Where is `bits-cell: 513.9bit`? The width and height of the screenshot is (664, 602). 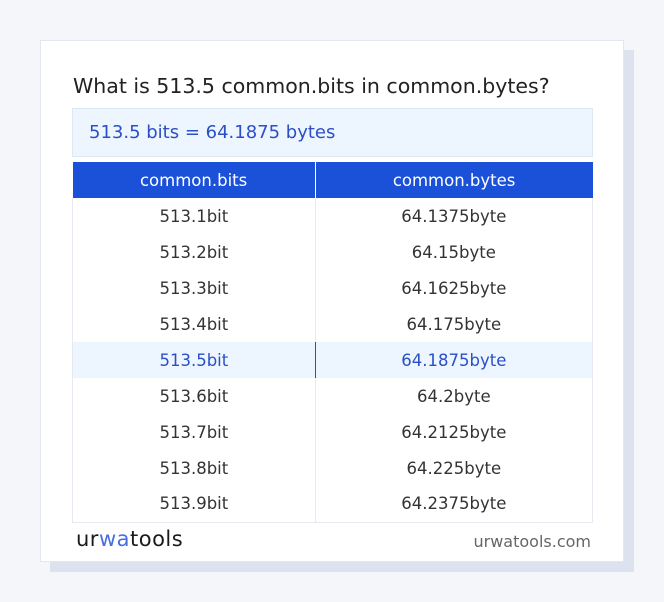
bits-cell: 513.9bit is located at coordinates (194, 504).